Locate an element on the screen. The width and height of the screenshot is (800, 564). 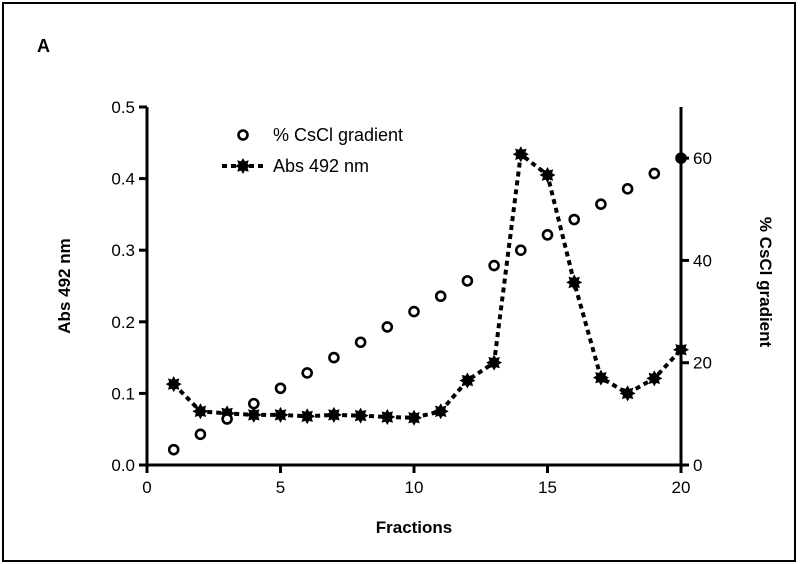
y2-tick-label: 20 is located at coordinates (702, 363).